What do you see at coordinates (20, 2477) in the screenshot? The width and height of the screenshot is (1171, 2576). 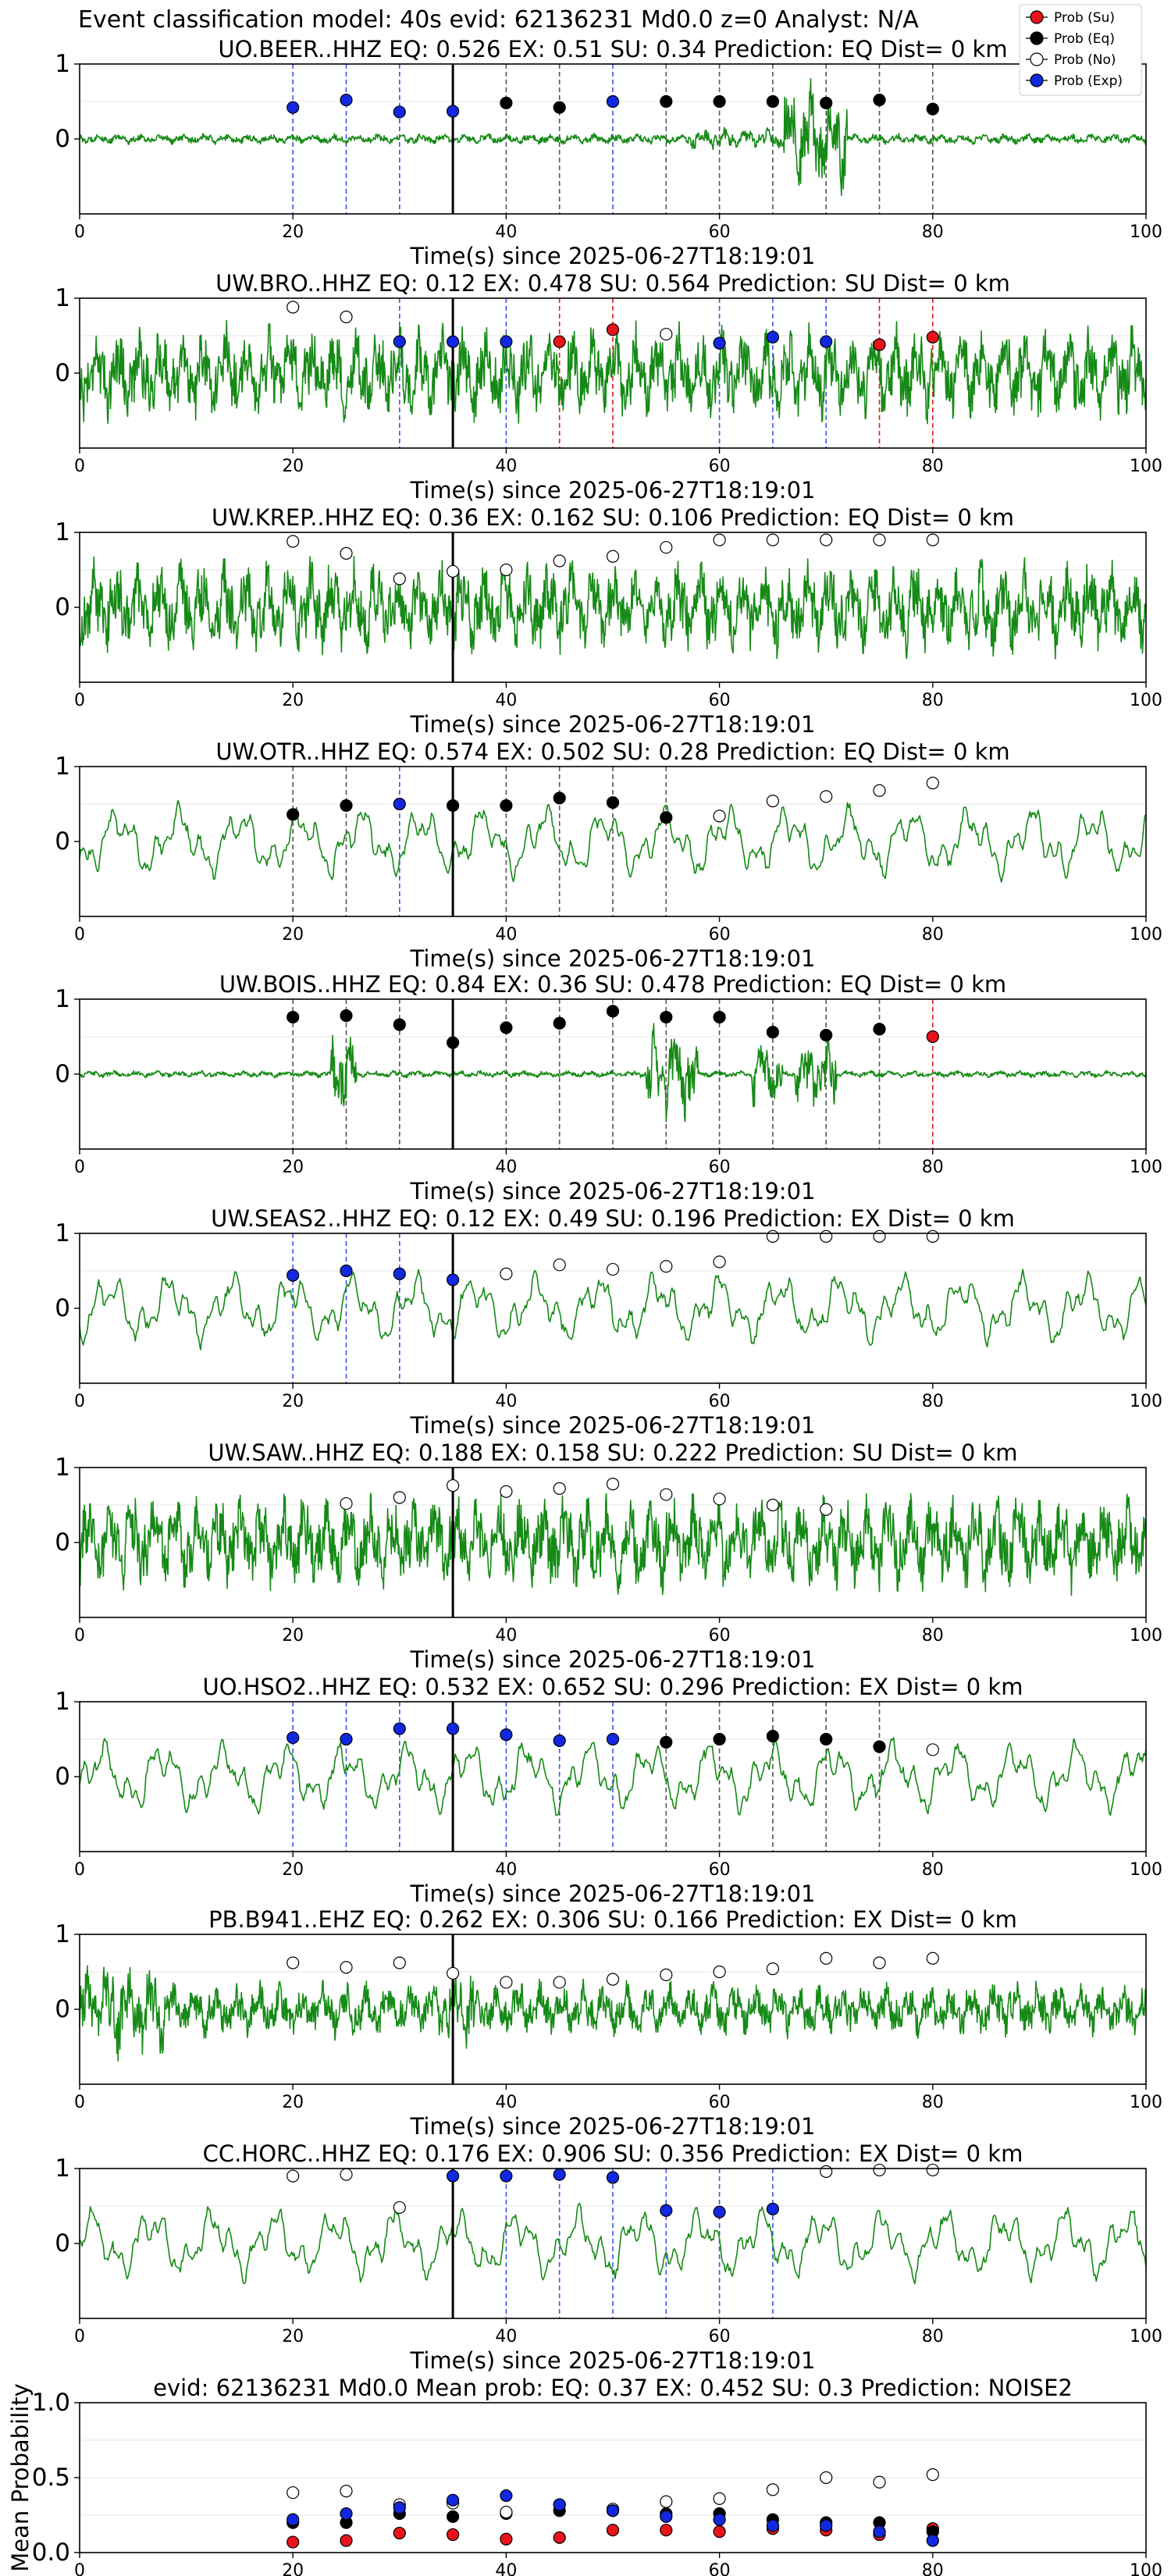 I see `y-axis-label: Mean Probability` at bounding box center [20, 2477].